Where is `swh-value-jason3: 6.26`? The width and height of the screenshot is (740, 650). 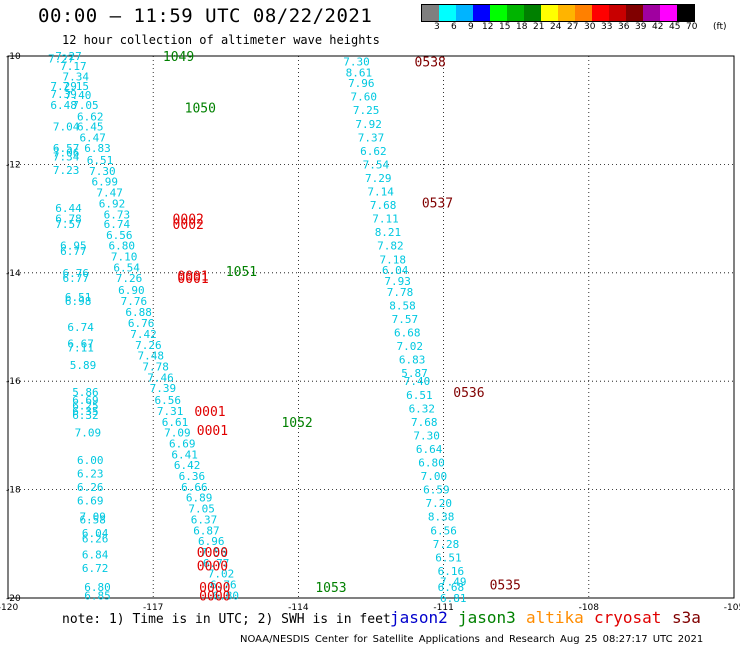
swh-value-jason3: 6.26 is located at coordinates (90, 487).